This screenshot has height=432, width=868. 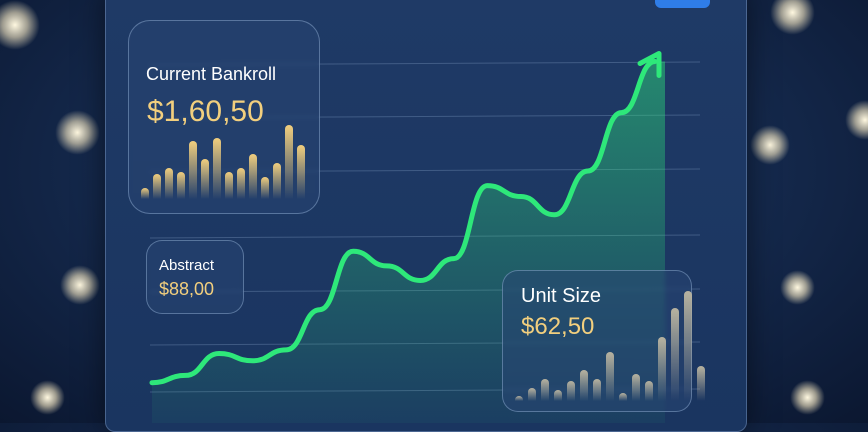 I want to click on unit-size-card: Unit Size $62,50, so click(x=603, y=341).